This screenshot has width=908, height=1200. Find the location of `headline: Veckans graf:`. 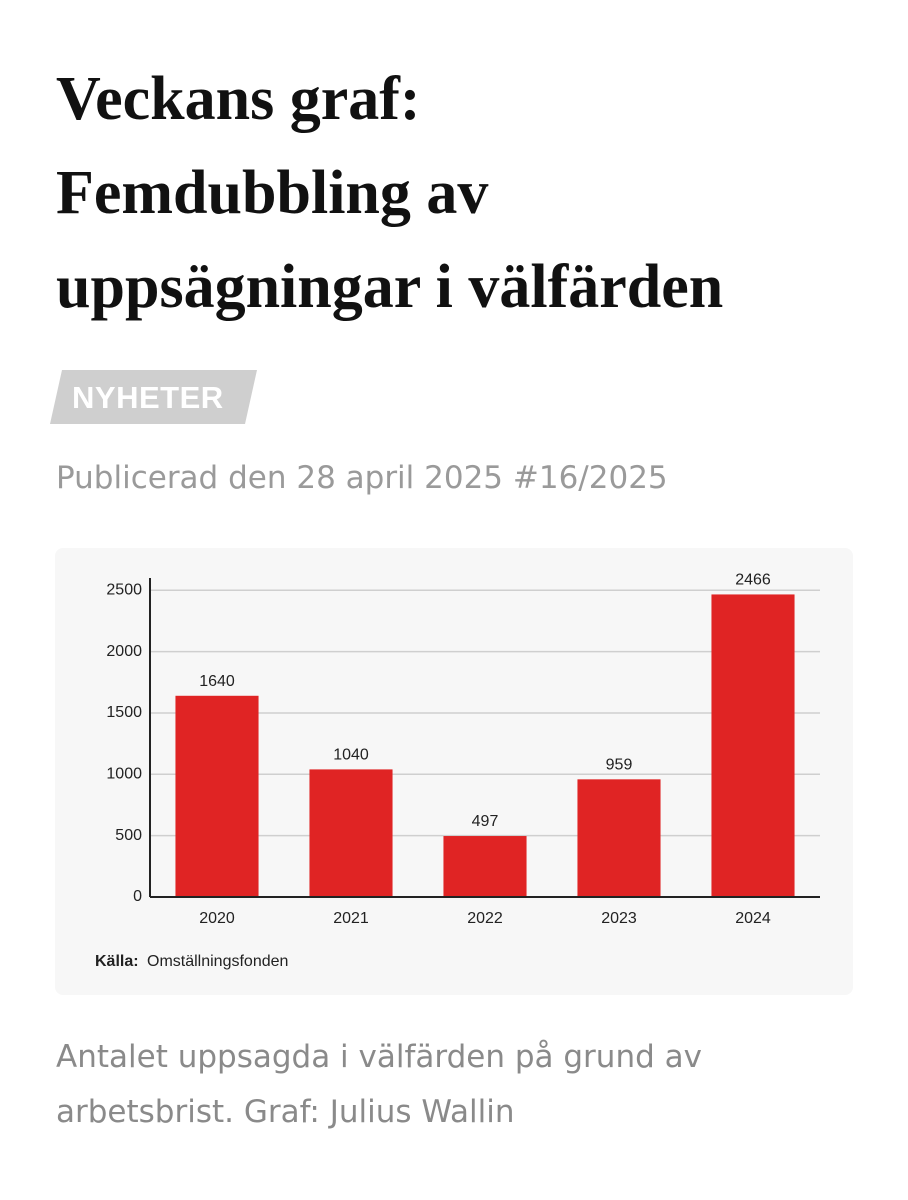

headline: Veckans graf: is located at coordinates (238, 99).